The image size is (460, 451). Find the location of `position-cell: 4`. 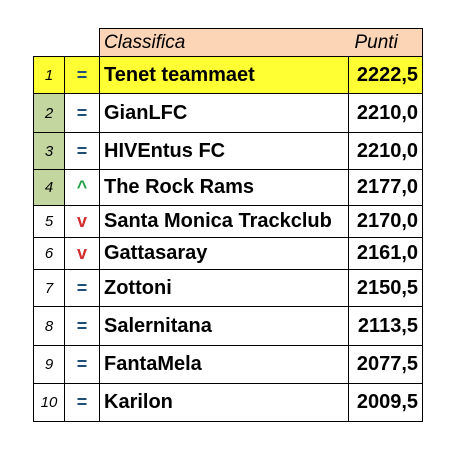

position-cell: 4 is located at coordinates (49, 187).